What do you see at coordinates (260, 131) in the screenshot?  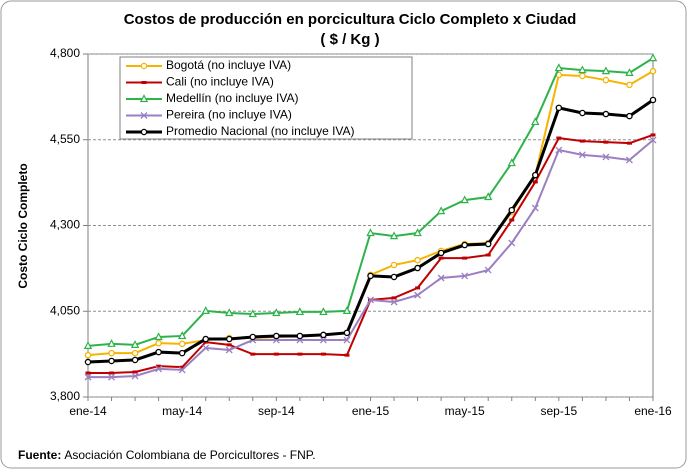 I see `legend-label: Promedio Nacional (no incluye IVA)` at bounding box center [260, 131].